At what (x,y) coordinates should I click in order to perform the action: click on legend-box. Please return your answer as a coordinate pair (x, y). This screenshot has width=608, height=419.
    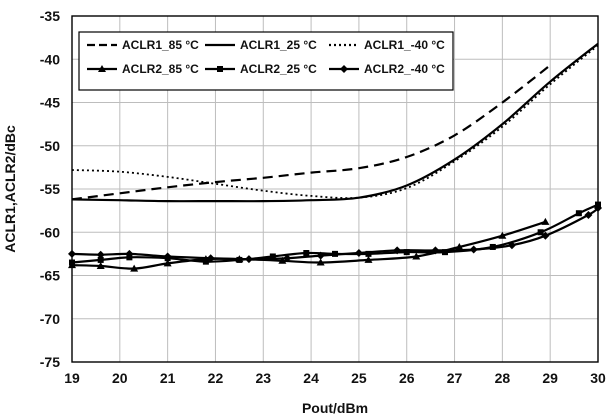
    Looking at the image, I should click on (266, 61).